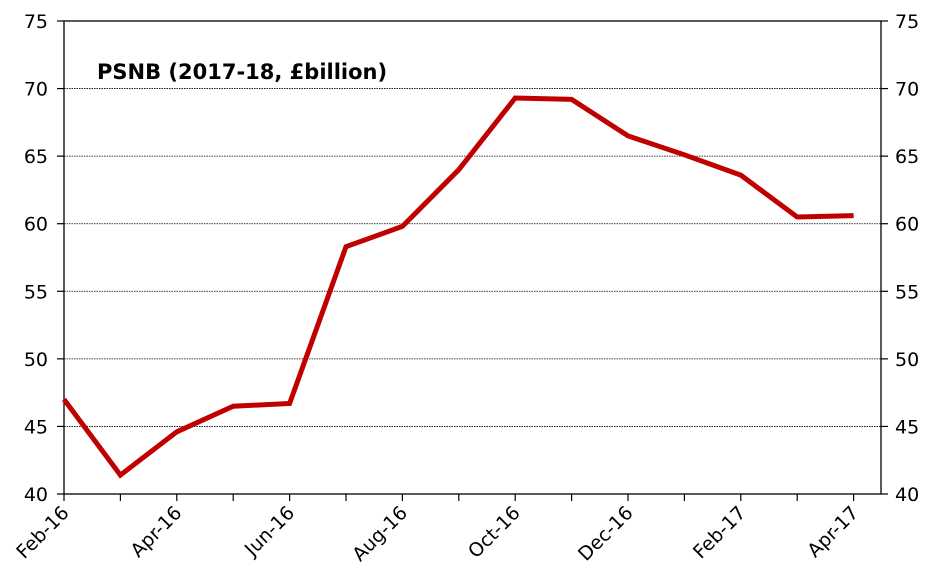  What do you see at coordinates (44, 258) in the screenshot?
I see `y-axis-left: 40 45 50 55 60 65 70 75` at bounding box center [44, 258].